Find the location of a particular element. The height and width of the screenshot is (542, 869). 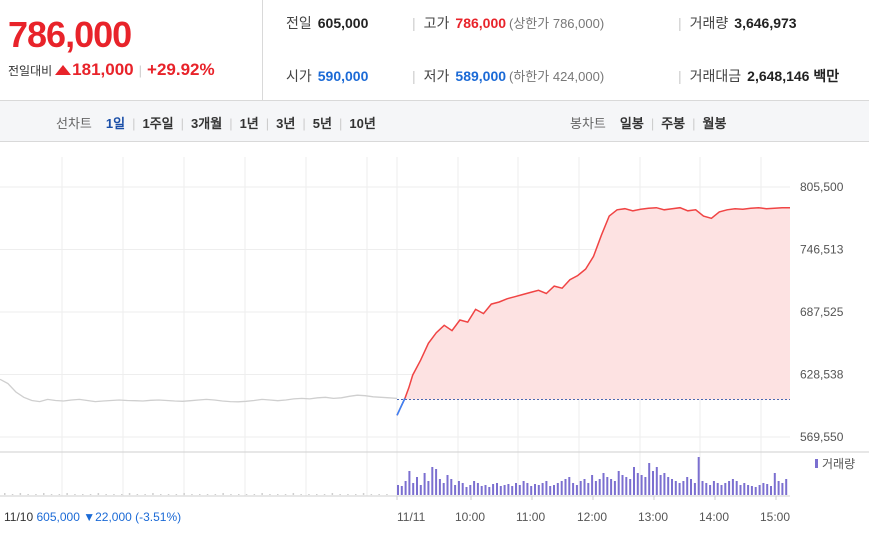

period-1w: 1주일 is located at coordinates (158, 123).